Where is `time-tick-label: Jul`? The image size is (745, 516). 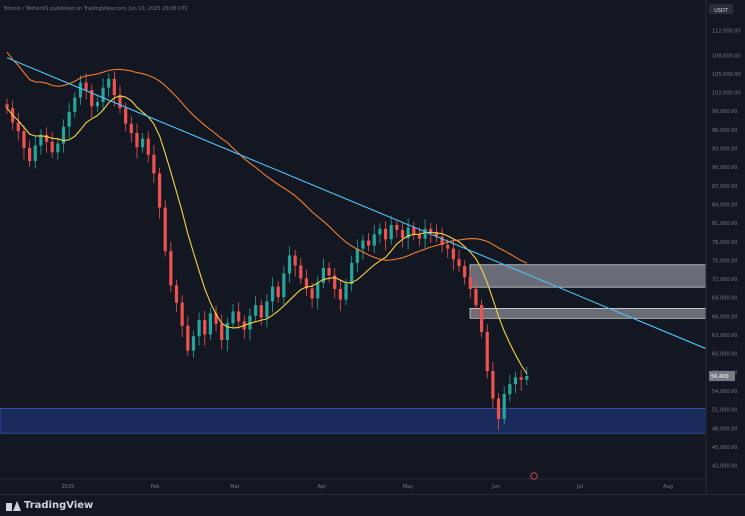 time-tick-label: Jul is located at coordinates (579, 487).